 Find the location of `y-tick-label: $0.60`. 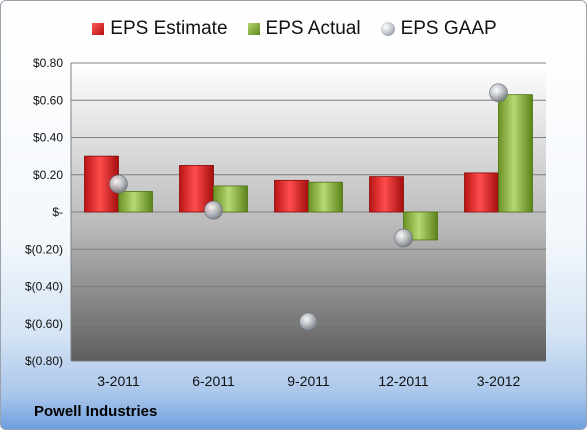

y-tick-label: $0.60 is located at coordinates (48, 100).